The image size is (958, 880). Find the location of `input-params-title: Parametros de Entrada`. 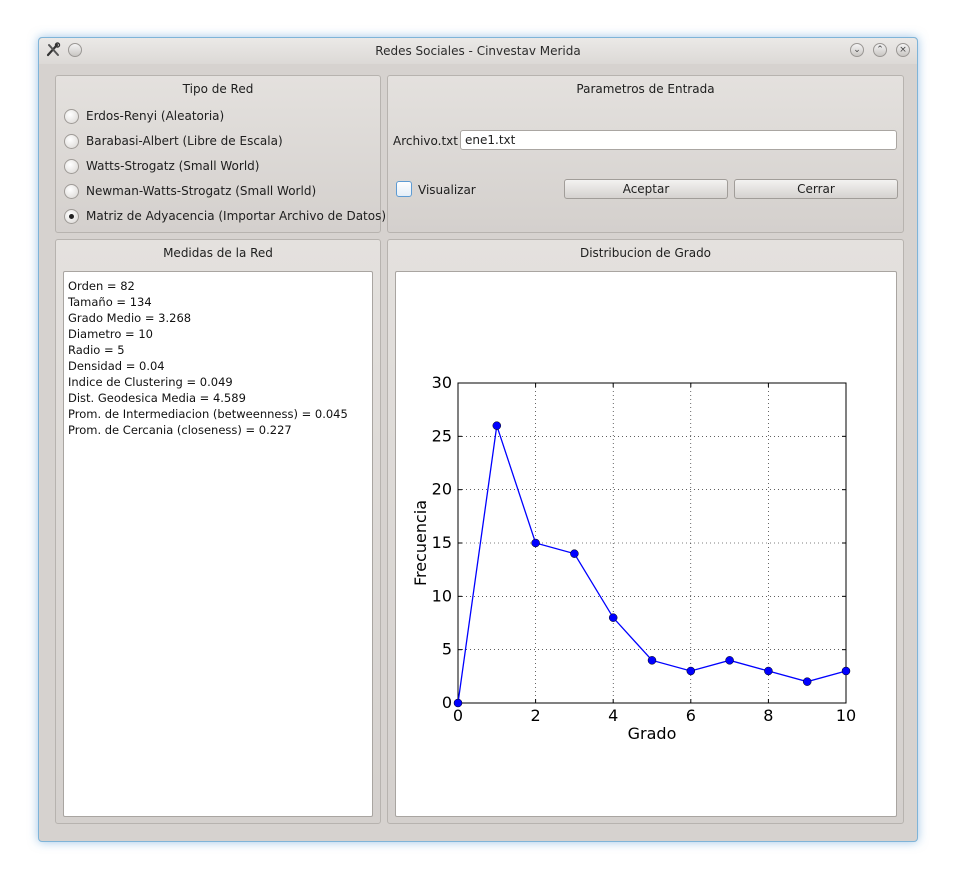

input-params-title: Parametros de Entrada is located at coordinates (645, 89).